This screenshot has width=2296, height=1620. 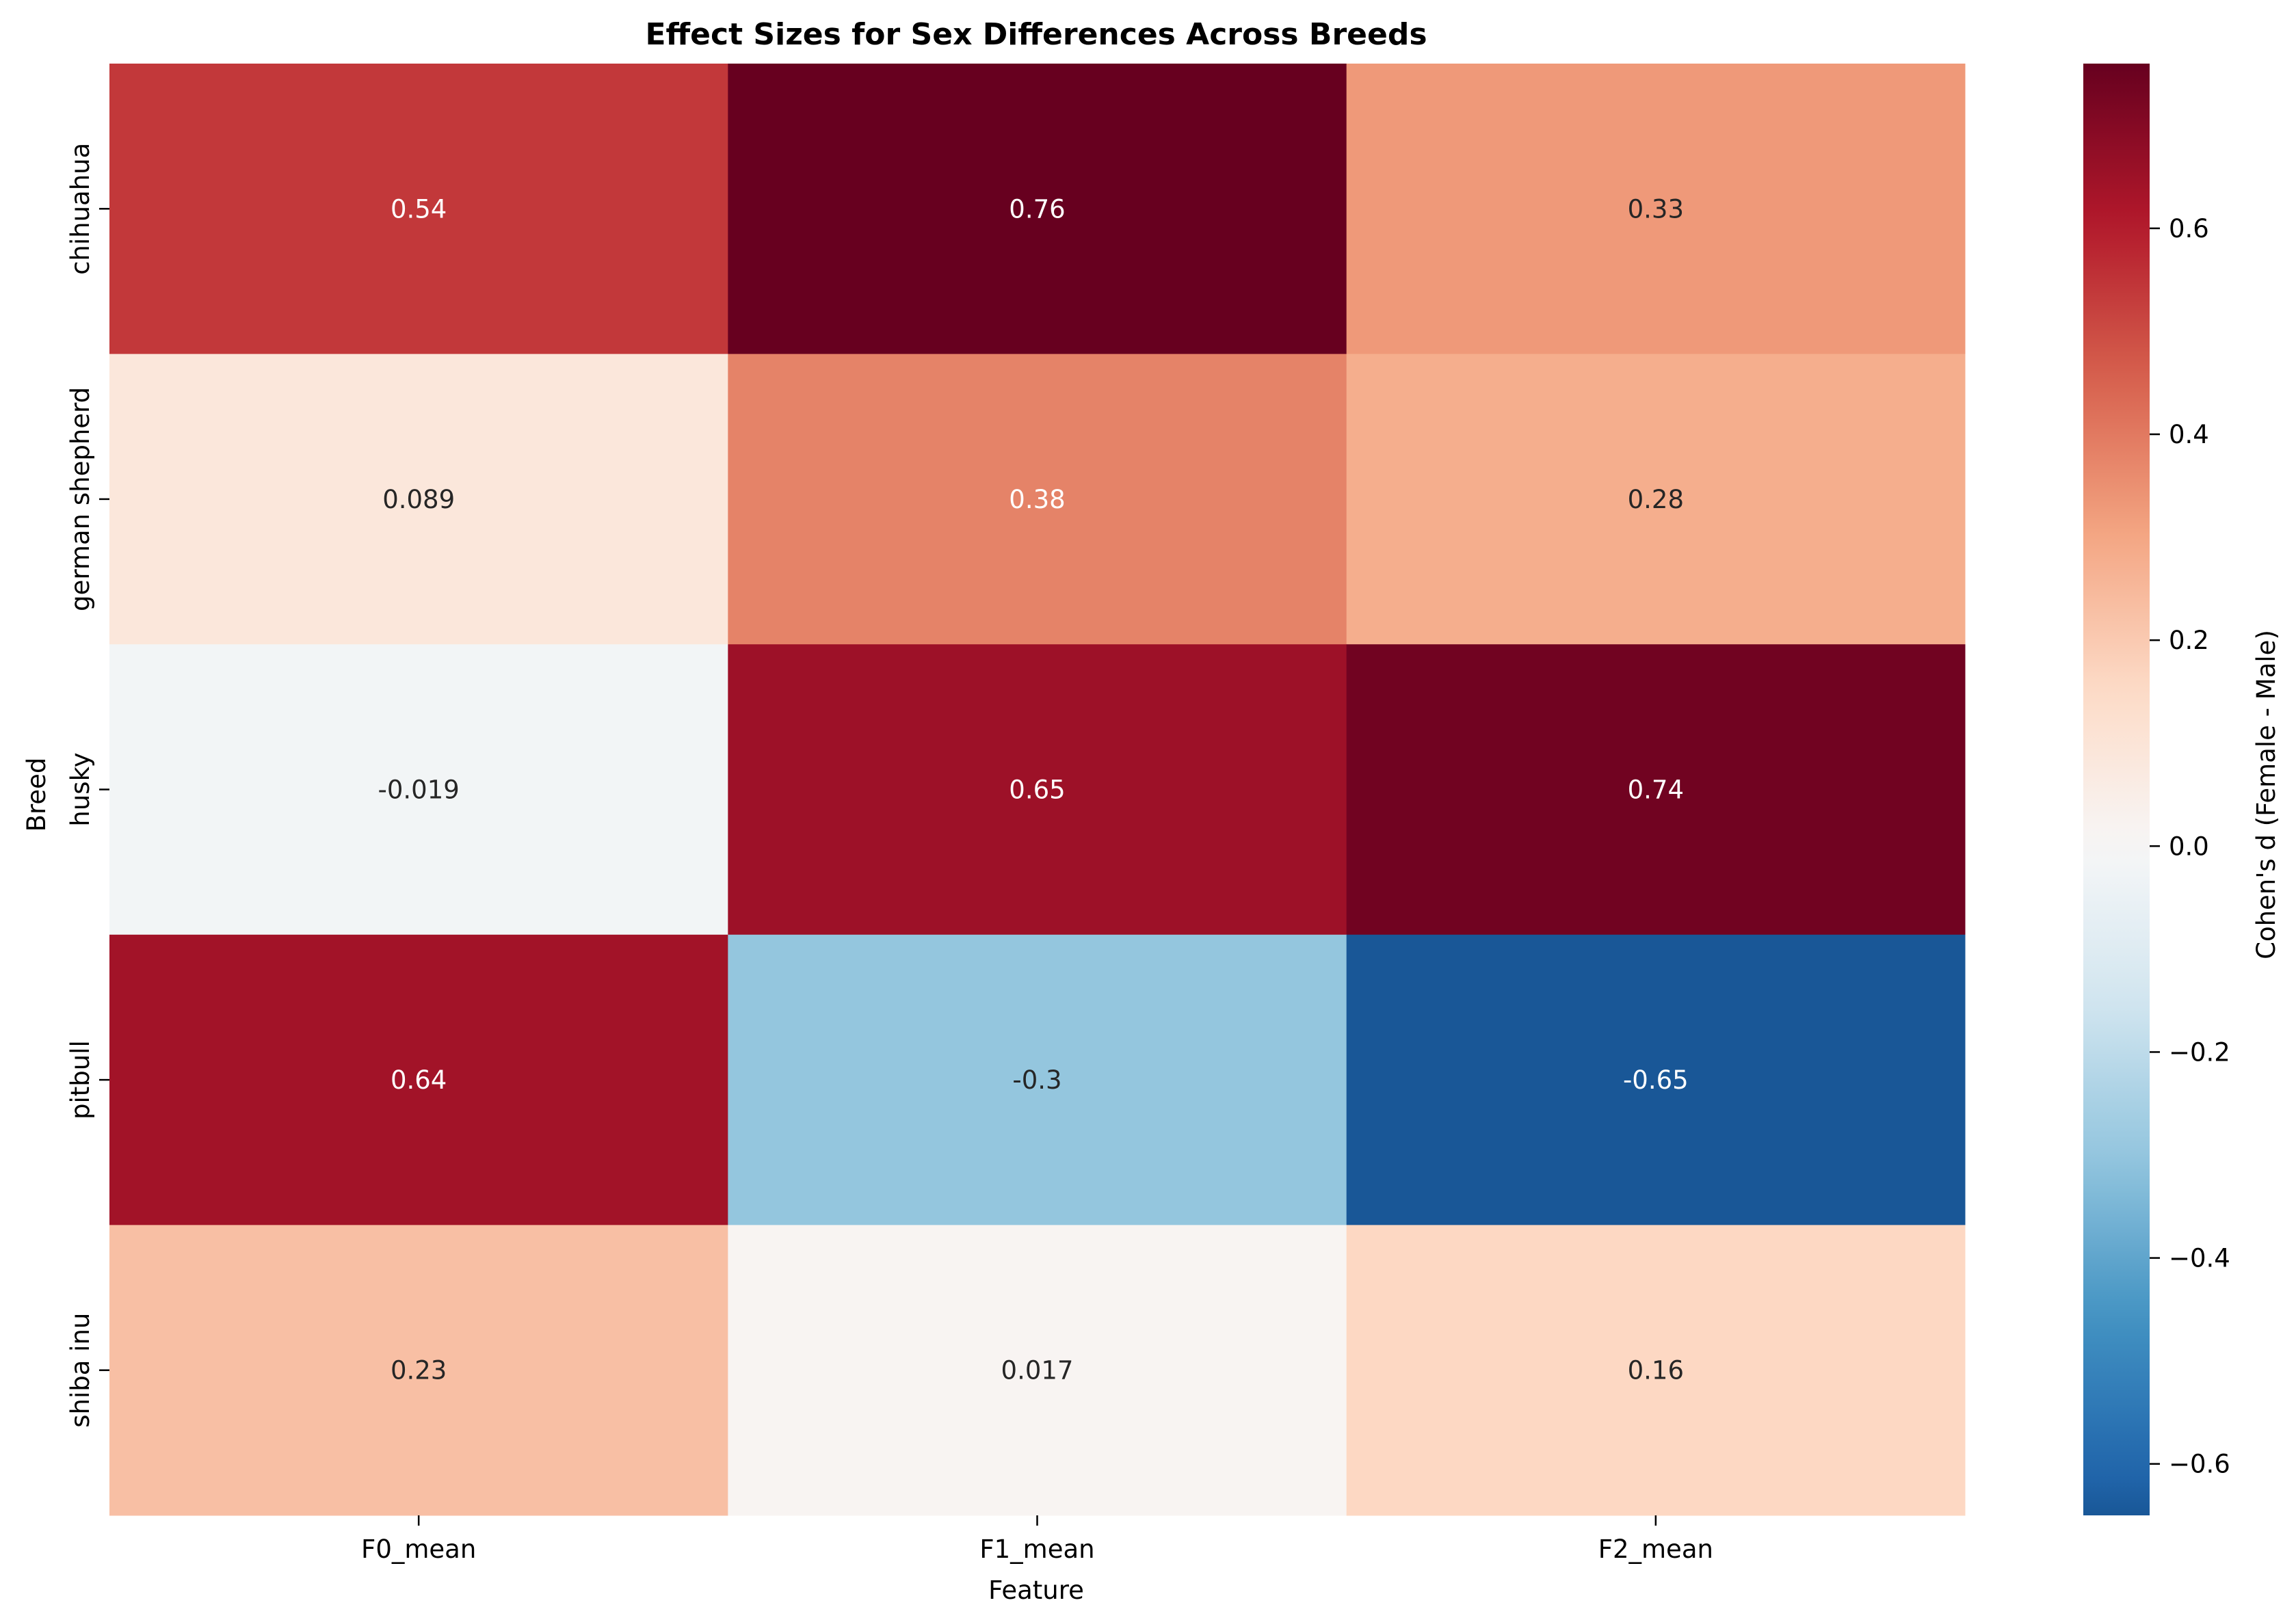 I want to click on colorbar-tick-label: 0.0, so click(x=2189, y=846).